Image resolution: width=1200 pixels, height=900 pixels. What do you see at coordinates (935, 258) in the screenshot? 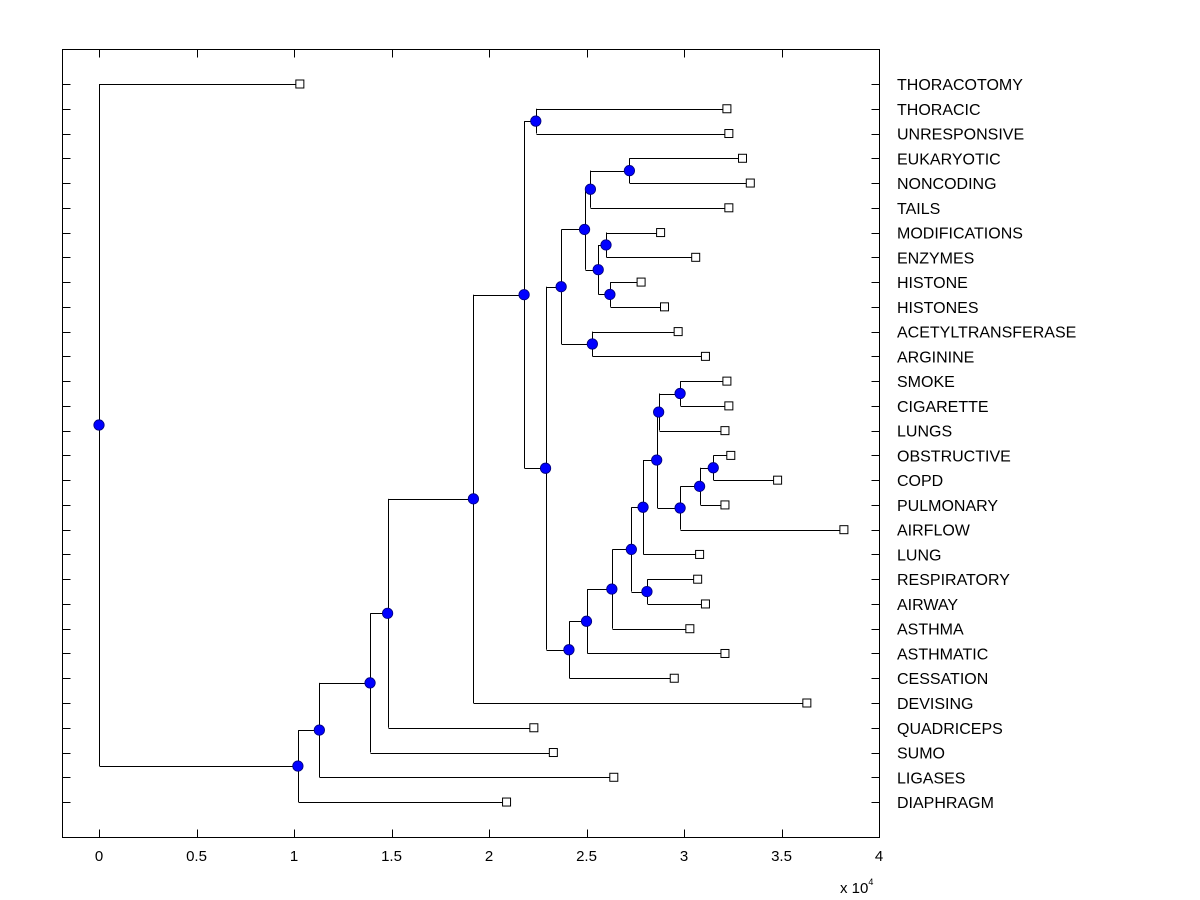
I see `leaf-label: ENZYMES` at bounding box center [935, 258].